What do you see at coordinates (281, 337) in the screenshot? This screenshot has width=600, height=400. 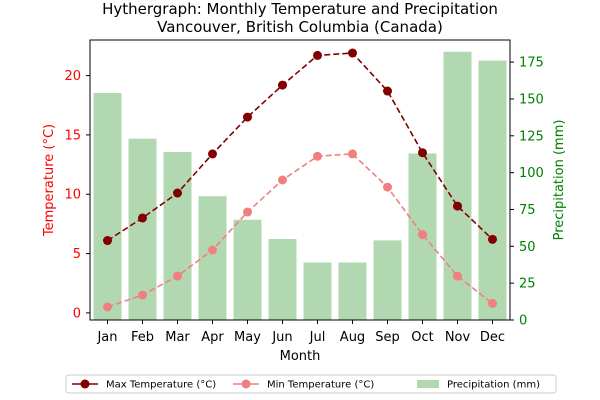 I see `x-tick-label-jun: Jun` at bounding box center [281, 337].